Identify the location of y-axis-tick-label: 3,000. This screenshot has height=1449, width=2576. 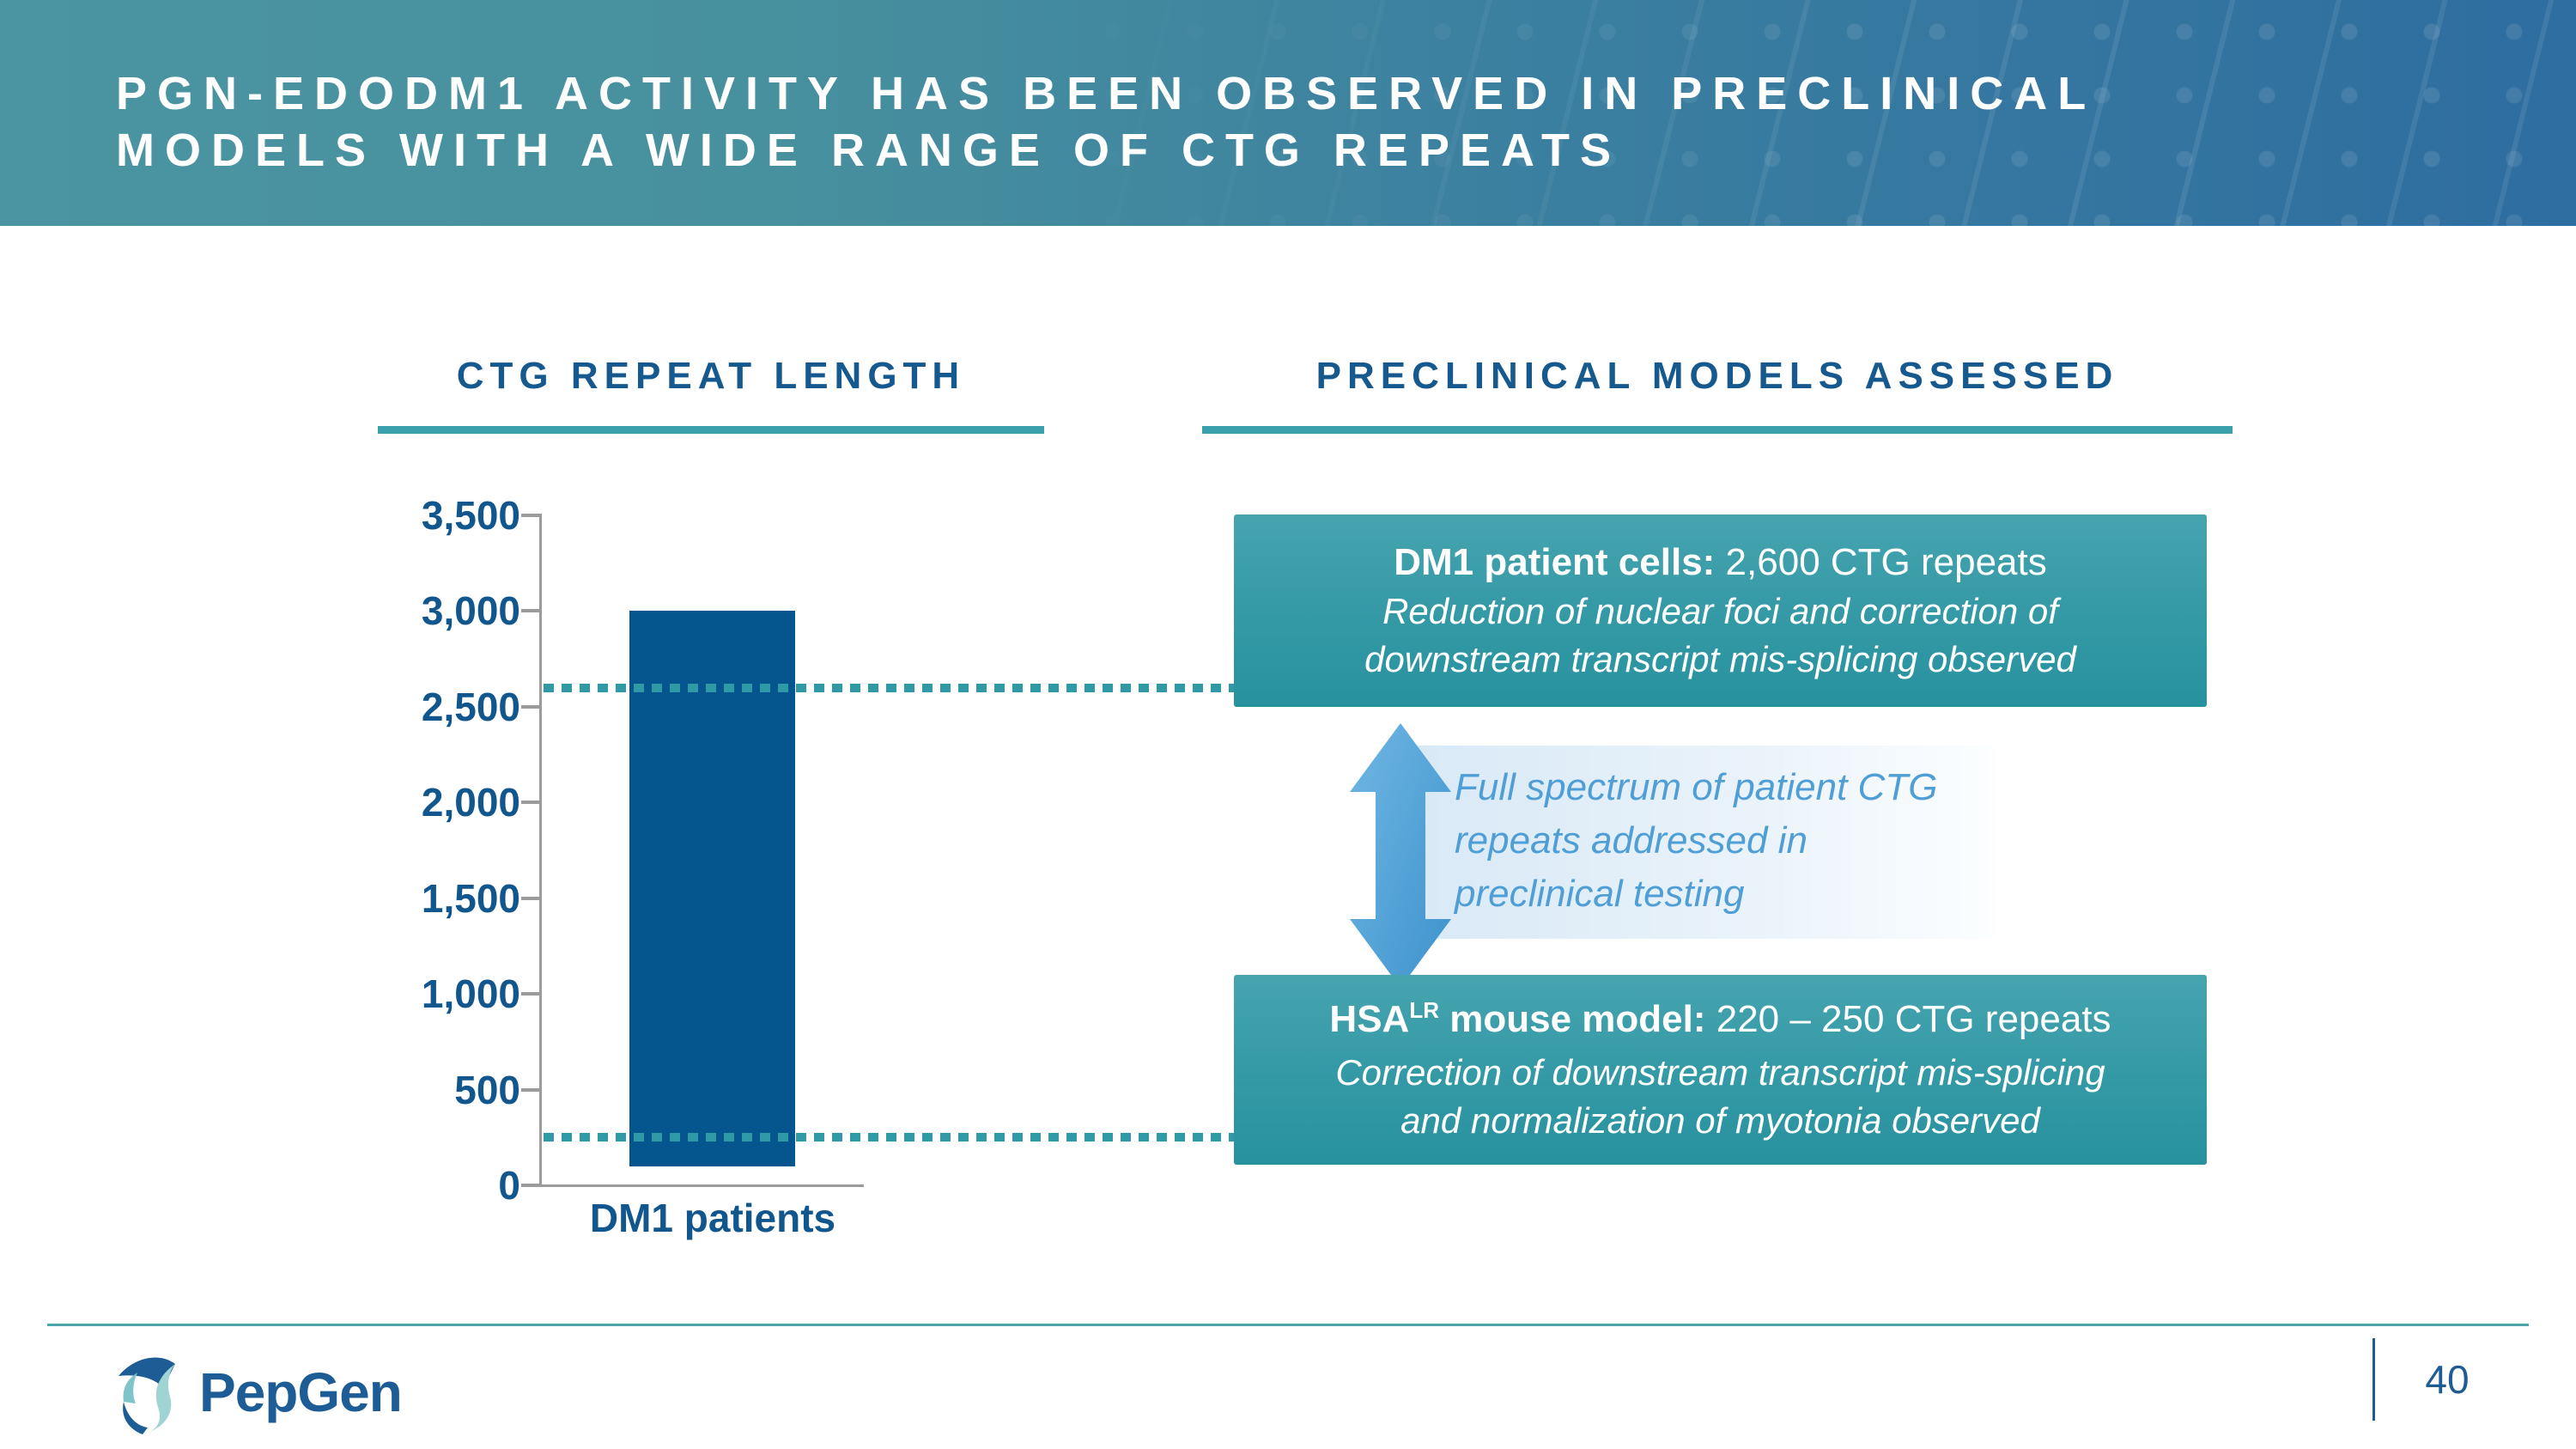
(470, 611).